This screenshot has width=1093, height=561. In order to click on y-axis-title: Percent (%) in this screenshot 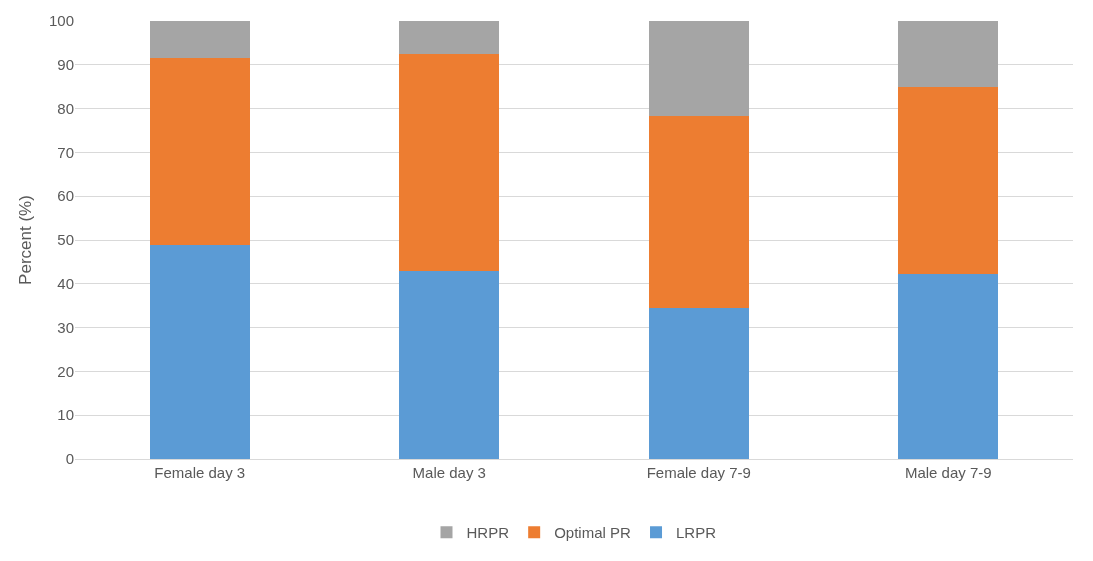, I will do `click(25, 240)`.